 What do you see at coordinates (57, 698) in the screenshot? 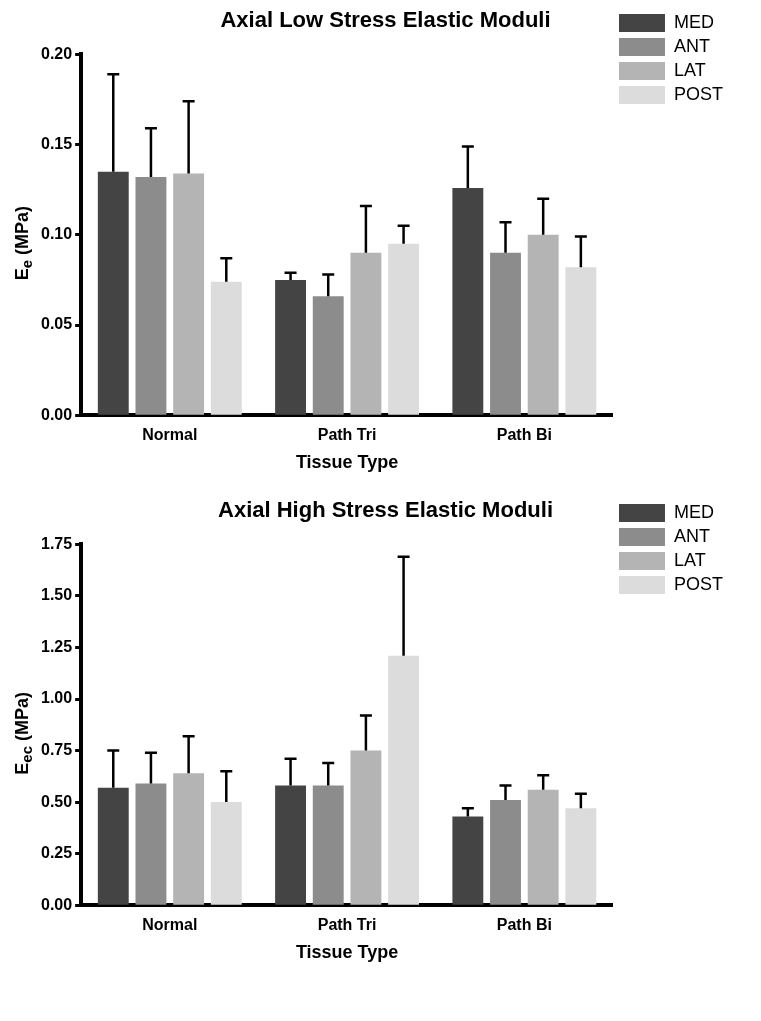
I see `y-tick-label: 1.00` at bounding box center [57, 698].